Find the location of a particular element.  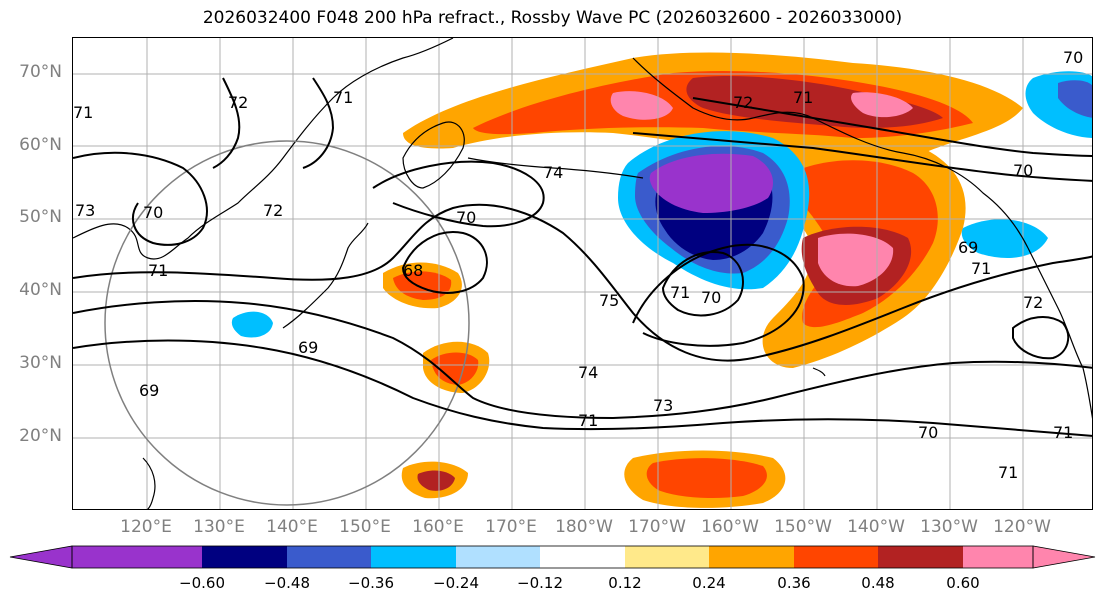

lon-label-130e: 130°E is located at coordinates (219, 527).